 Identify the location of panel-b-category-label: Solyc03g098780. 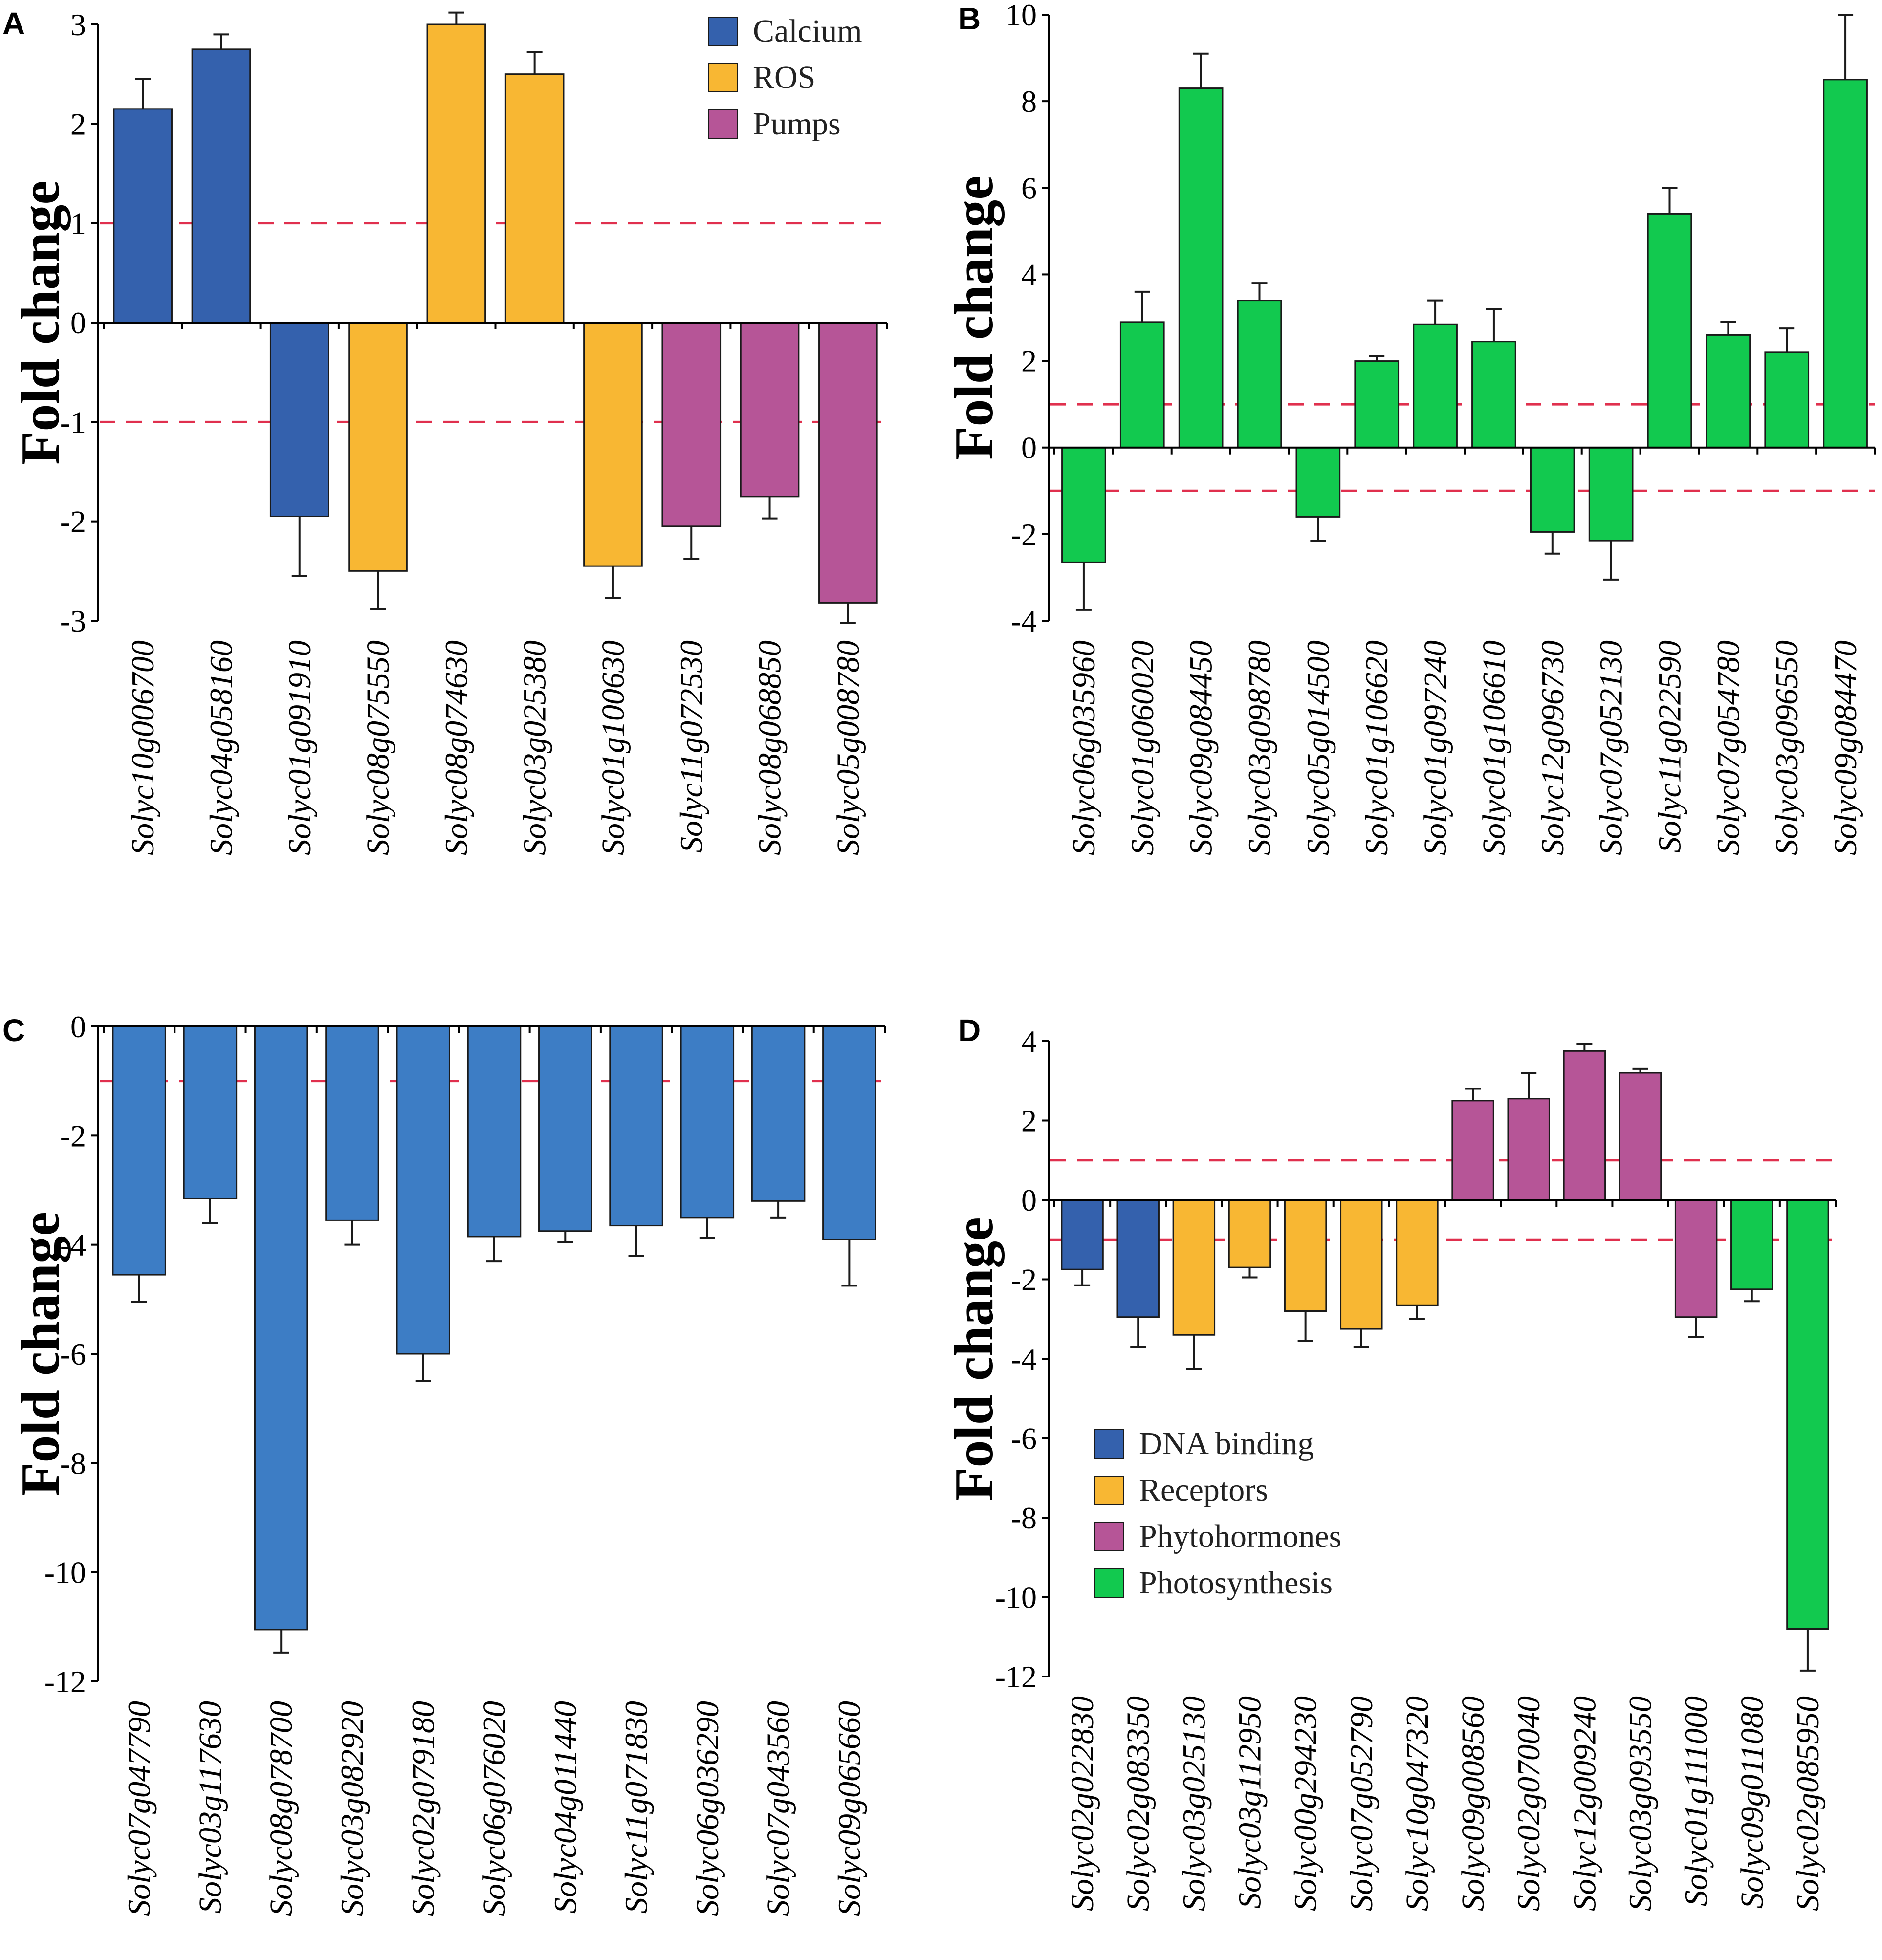
(1260, 747).